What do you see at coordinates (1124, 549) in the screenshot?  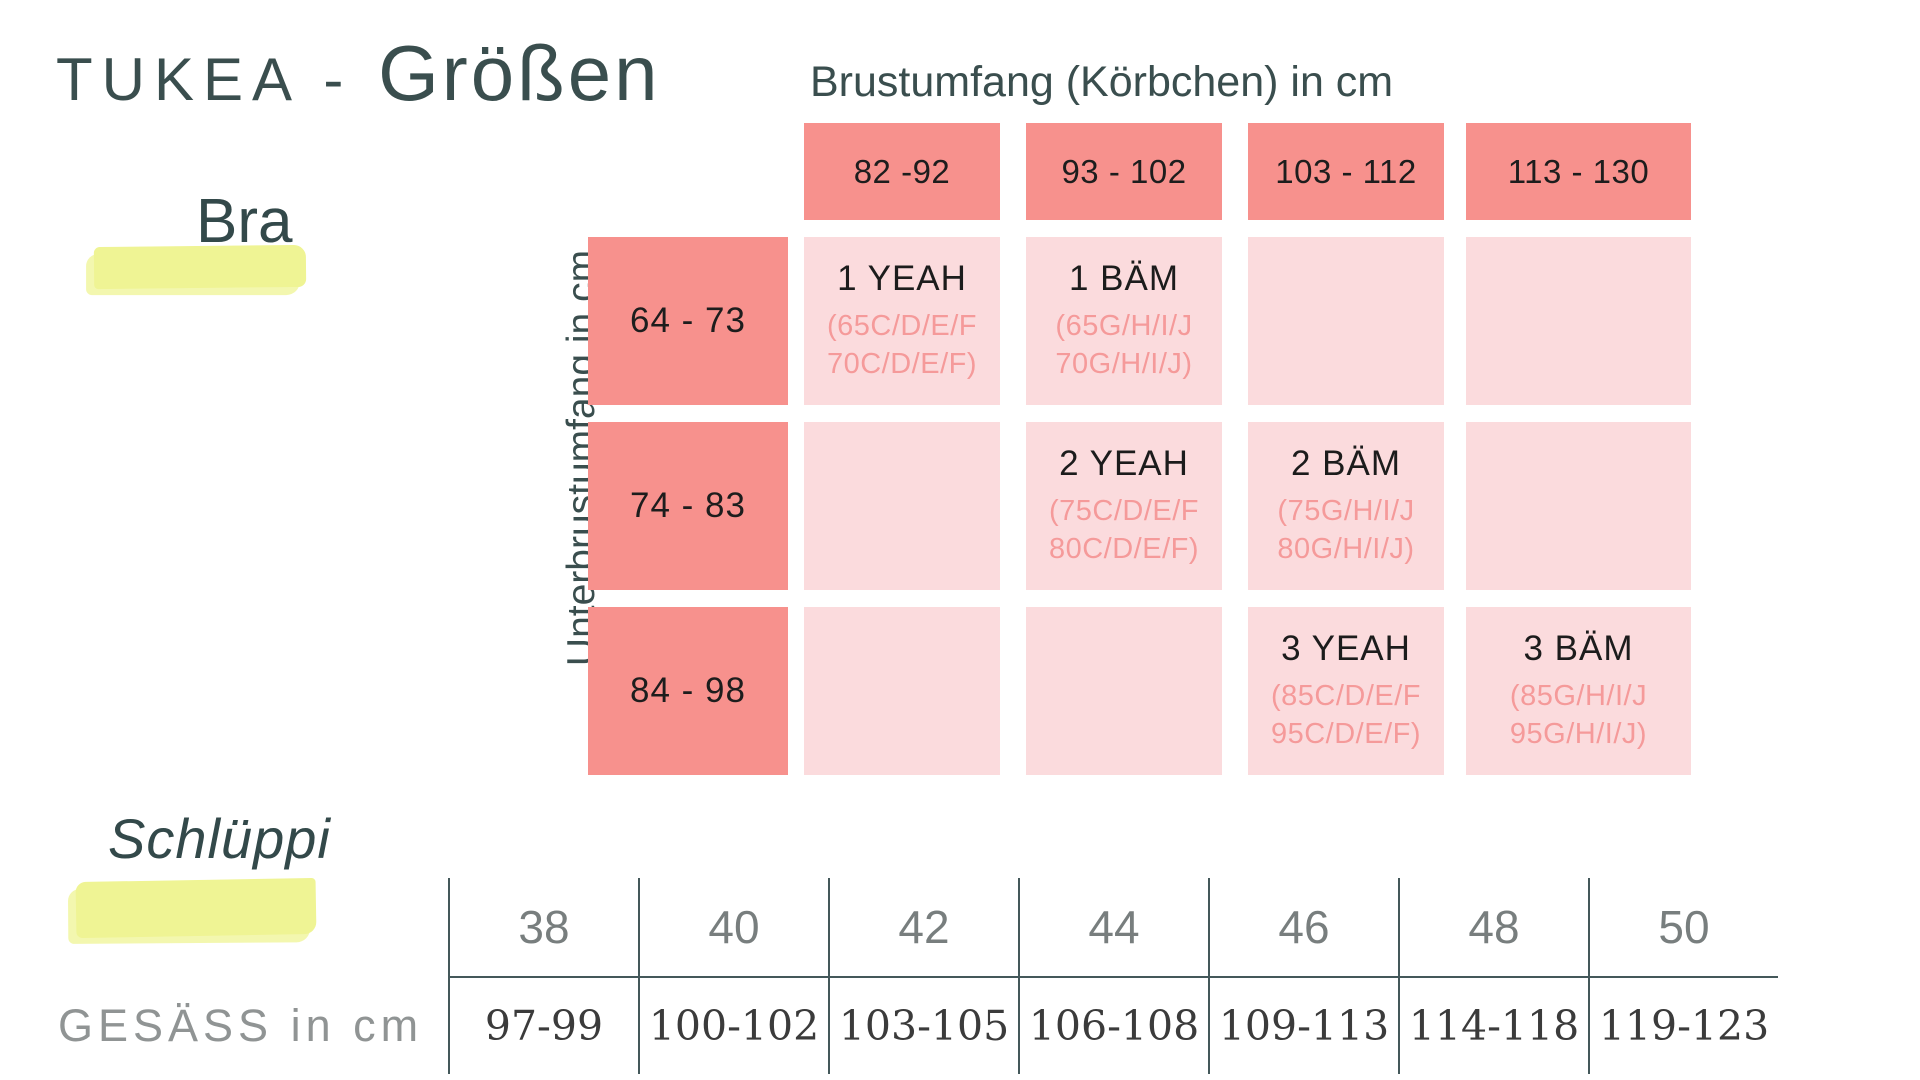 I see `bra-size-range-line2: 80C/D/E/F)` at bounding box center [1124, 549].